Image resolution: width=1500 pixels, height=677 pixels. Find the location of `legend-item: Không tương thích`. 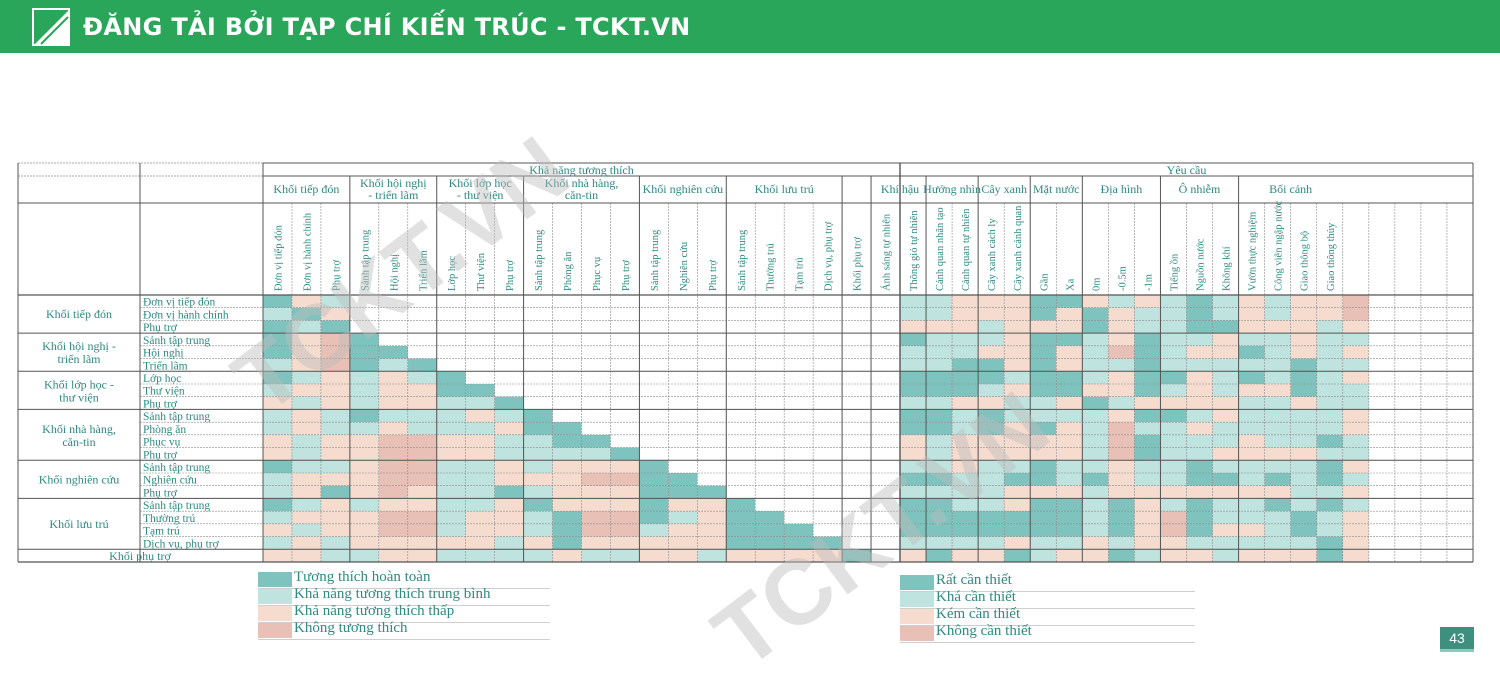

legend-item: Không tương thích is located at coordinates (404, 630).